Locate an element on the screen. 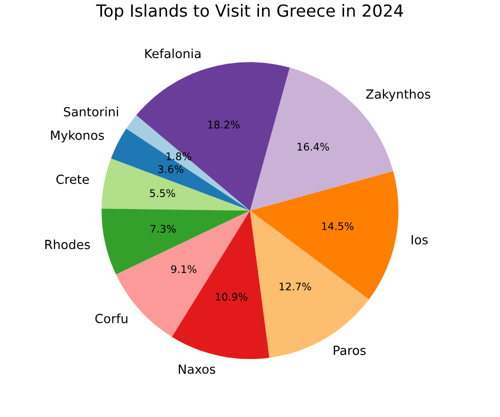  data-label: 9.1% is located at coordinates (183, 269).